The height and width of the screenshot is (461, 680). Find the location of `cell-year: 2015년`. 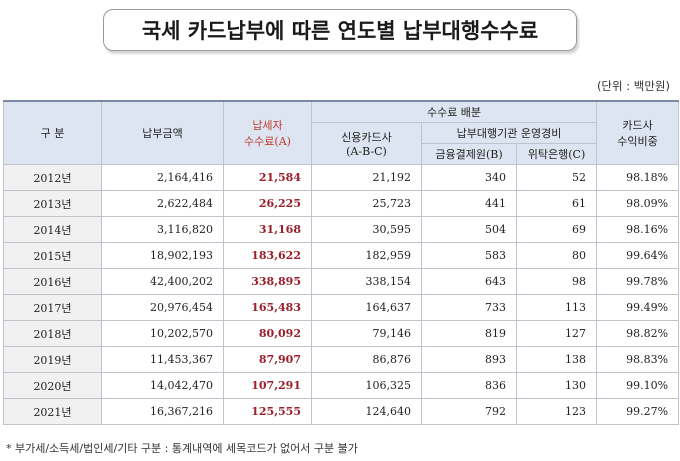

cell-year: 2015년 is located at coordinates (52, 255).